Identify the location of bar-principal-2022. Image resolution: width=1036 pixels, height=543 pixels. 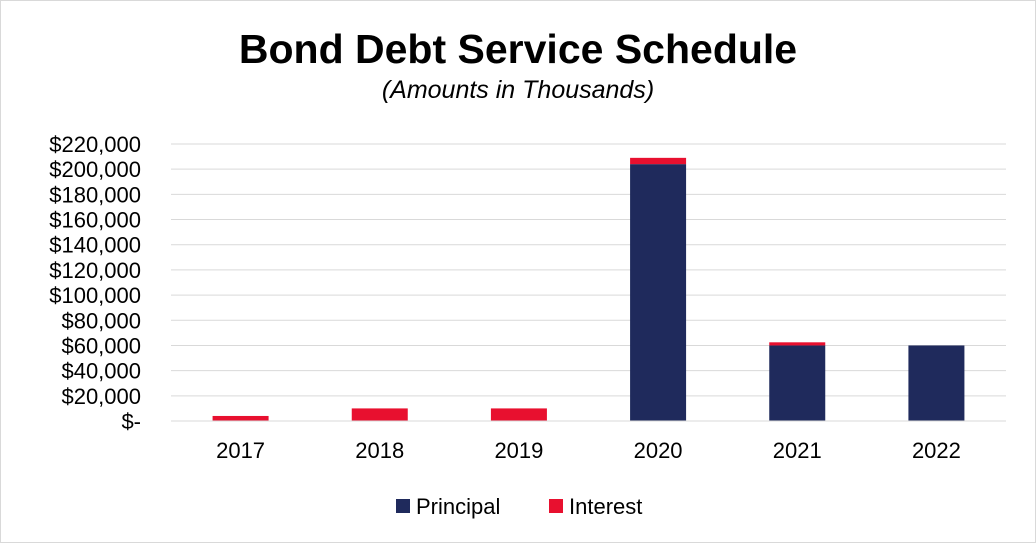
(936, 383).